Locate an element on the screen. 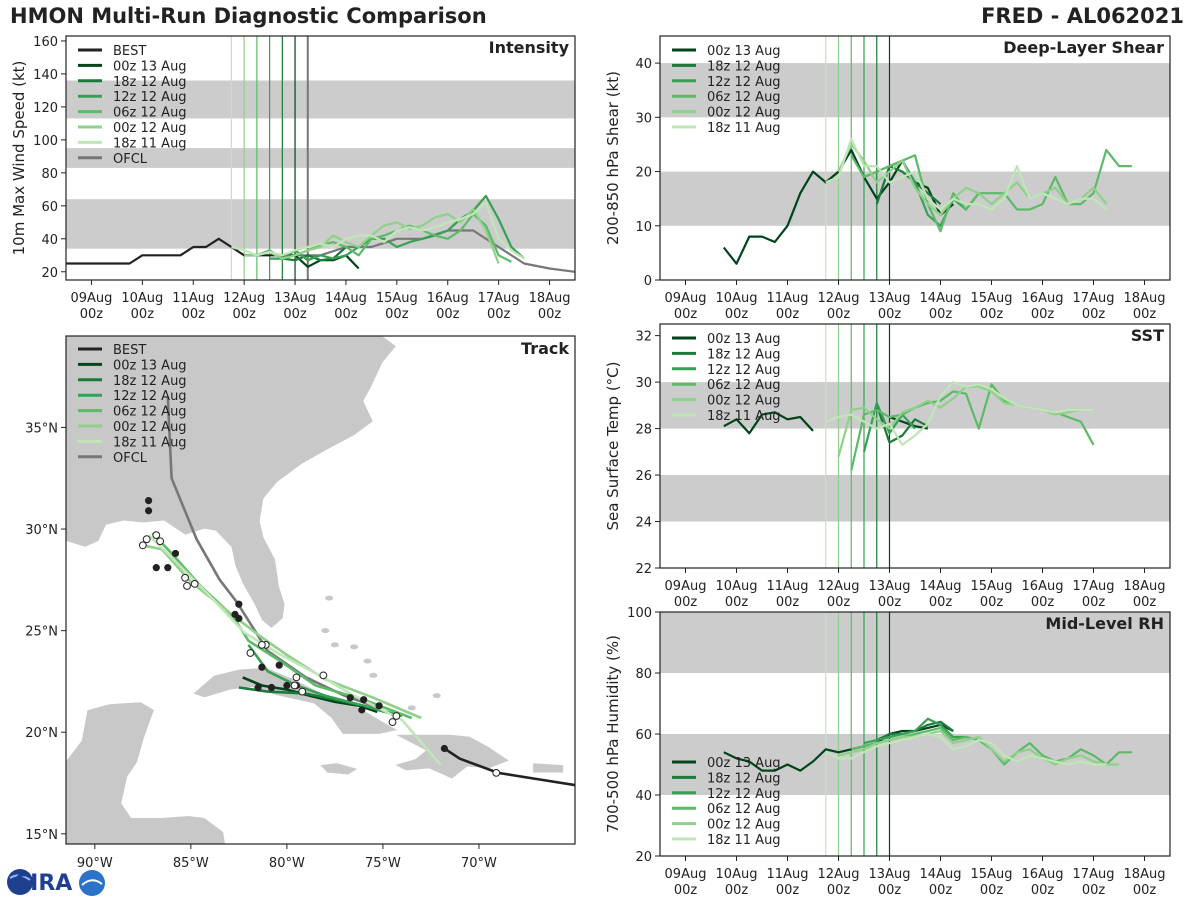 This screenshot has width=1200, height=902. y-tick-label: 28 is located at coordinates (643, 430).